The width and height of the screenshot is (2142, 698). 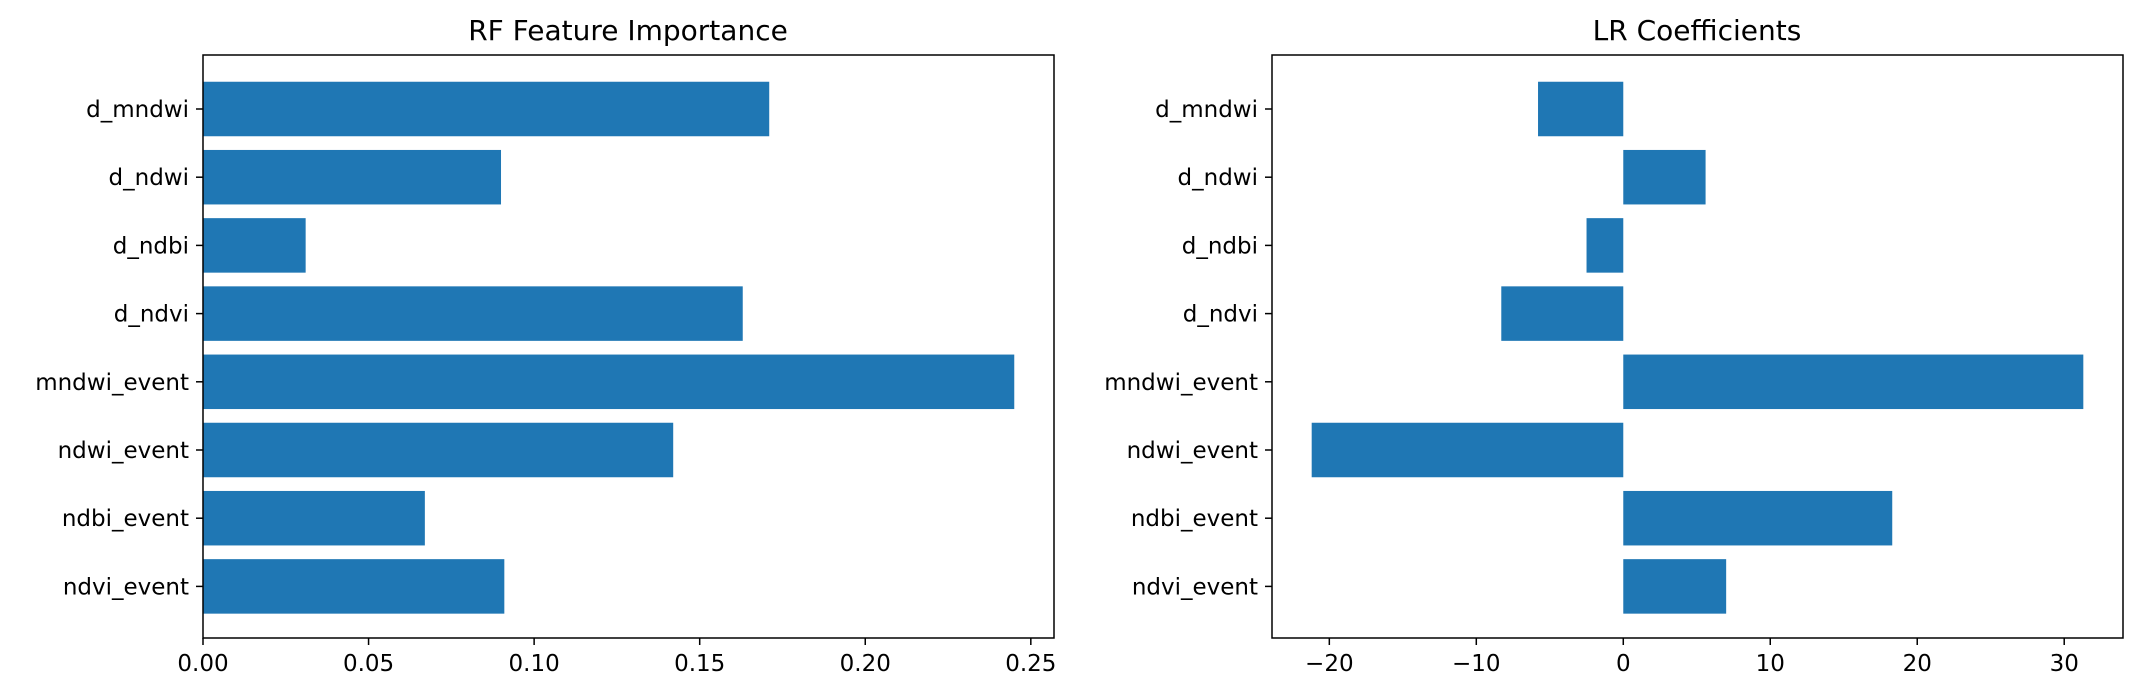 What do you see at coordinates (1692, 657) in the screenshot?
I see `x-axis-ticks: −20 −10 0 10 20 30` at bounding box center [1692, 657].